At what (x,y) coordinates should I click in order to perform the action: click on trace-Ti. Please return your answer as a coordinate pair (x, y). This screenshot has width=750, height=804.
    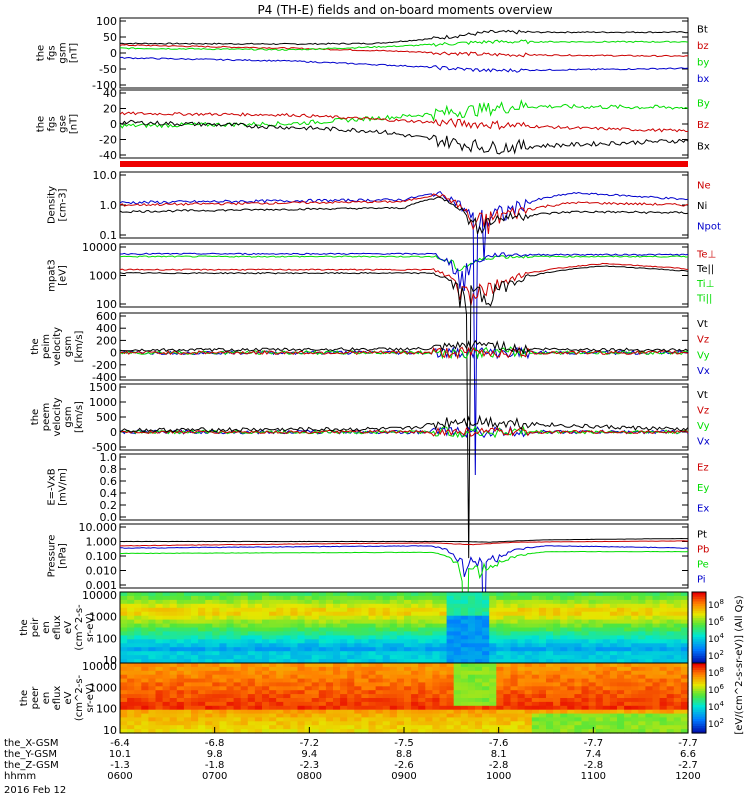
    Looking at the image, I should click on (404, 263).